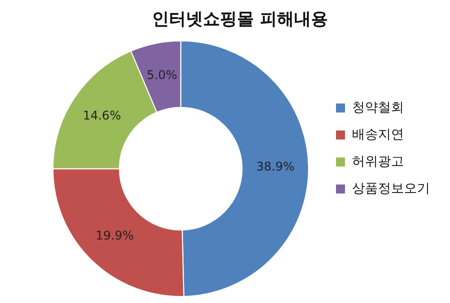 This screenshot has width=450, height=303. What do you see at coordinates (391, 188) in the screenshot?
I see `legend-label: 상품정보오기` at bounding box center [391, 188].